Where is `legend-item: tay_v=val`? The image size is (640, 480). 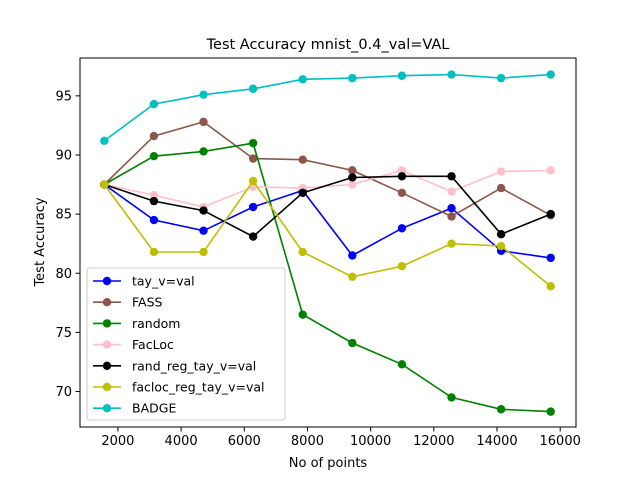
legend-item: tay_v=val is located at coordinates (144, 281).